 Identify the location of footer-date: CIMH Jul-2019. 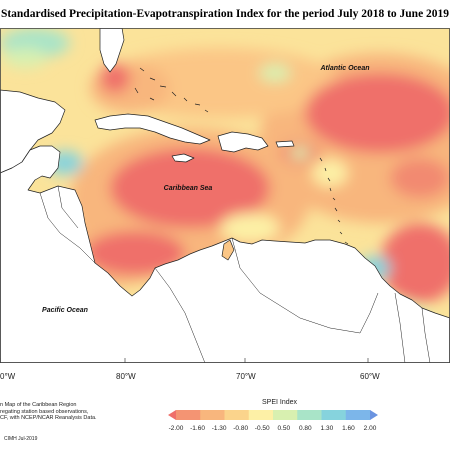
(21, 439).